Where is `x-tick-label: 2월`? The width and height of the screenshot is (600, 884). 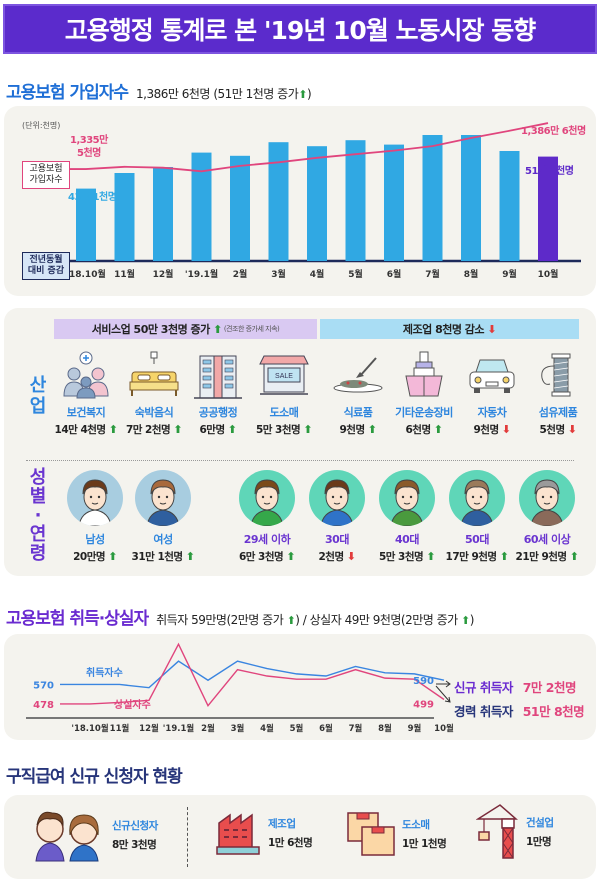
x-tick-label: 2월 is located at coordinates (240, 274).